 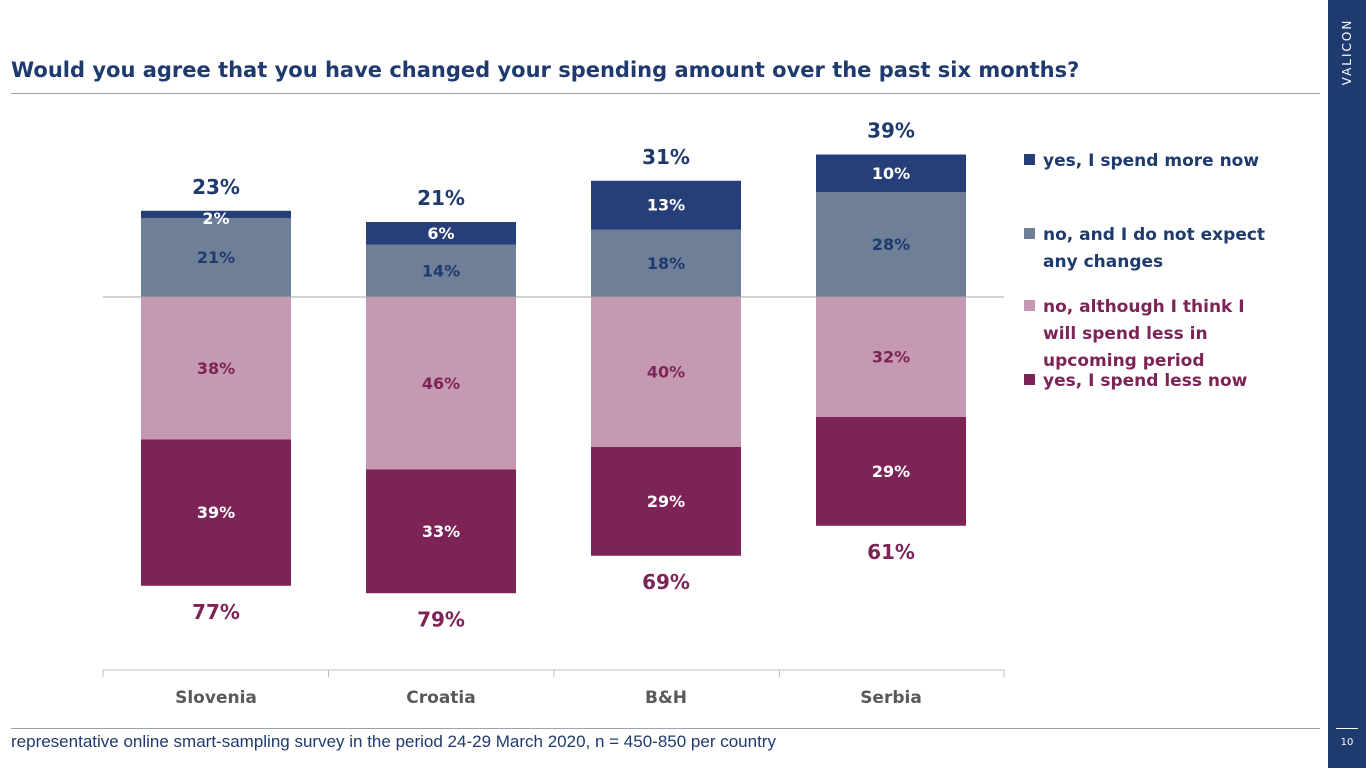 I want to click on total-label-up: 23%, so click(x=216, y=187).